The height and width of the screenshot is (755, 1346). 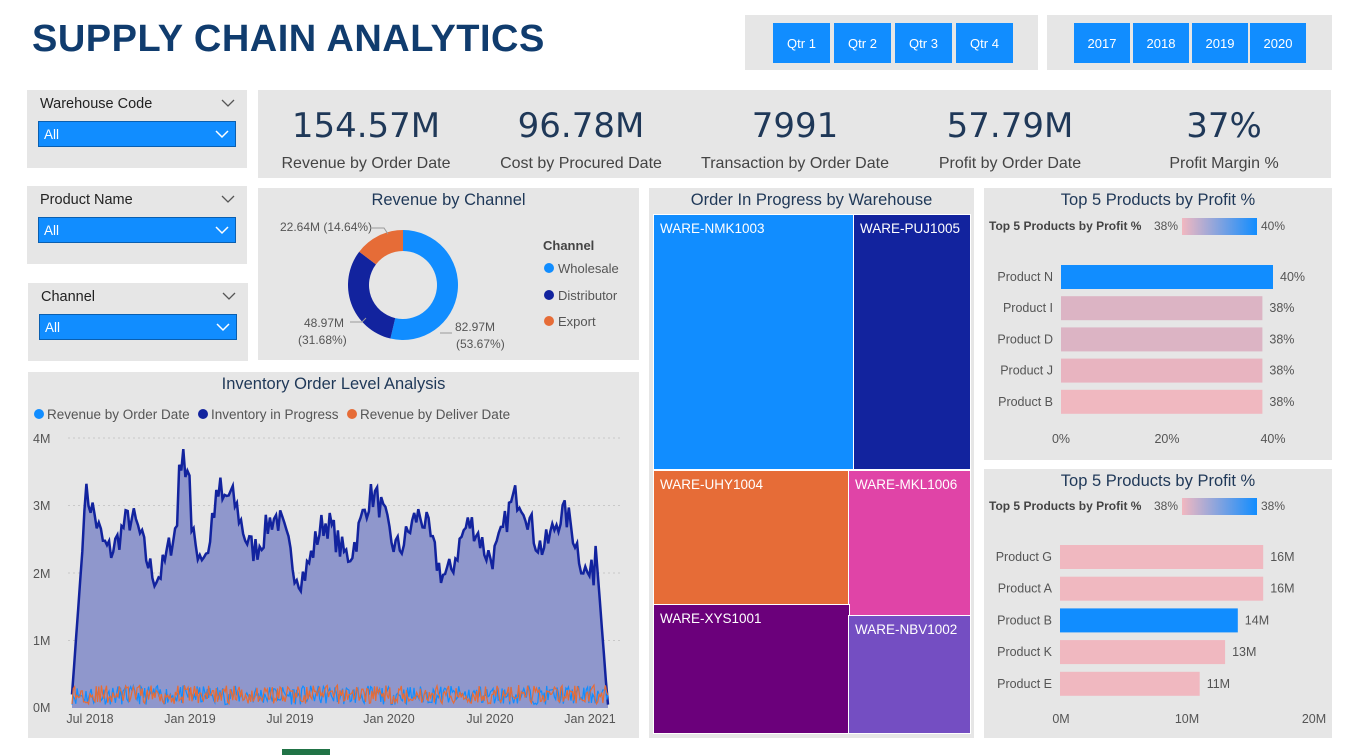 What do you see at coordinates (1060, 719) in the screenshot?
I see `x-tick-label: 0M` at bounding box center [1060, 719].